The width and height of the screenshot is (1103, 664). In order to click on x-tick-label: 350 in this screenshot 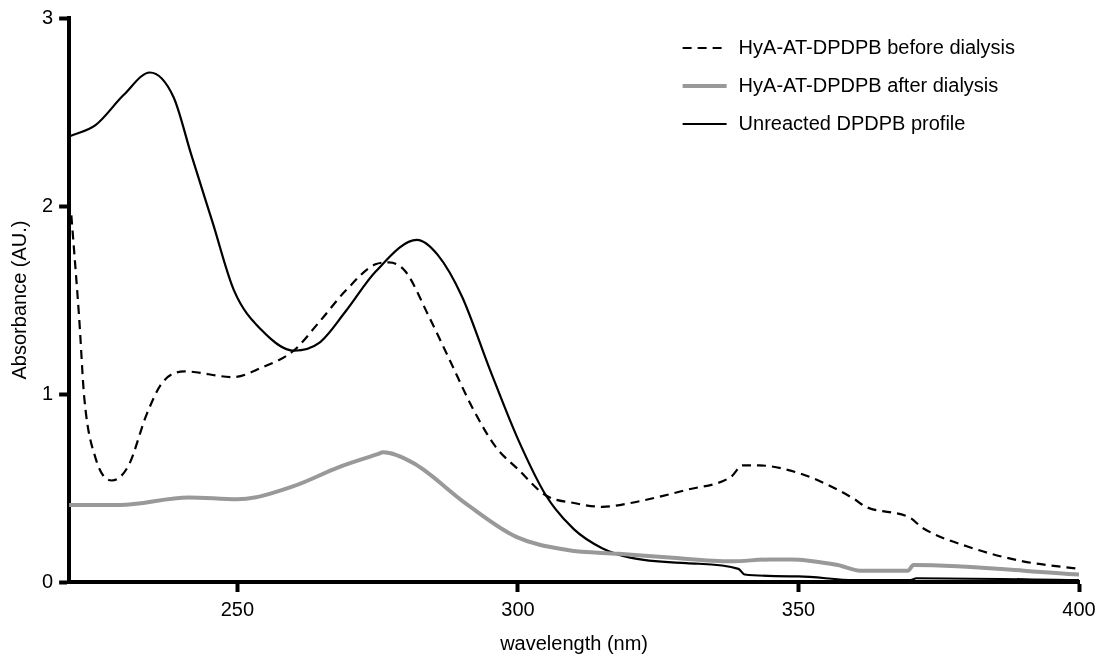, I will do `click(798, 608)`.